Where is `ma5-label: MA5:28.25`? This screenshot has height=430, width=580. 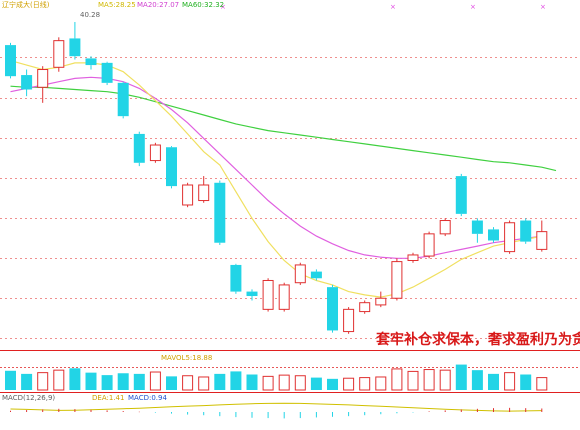
ma5-label: MA5:28.25 is located at coordinates (117, 5).